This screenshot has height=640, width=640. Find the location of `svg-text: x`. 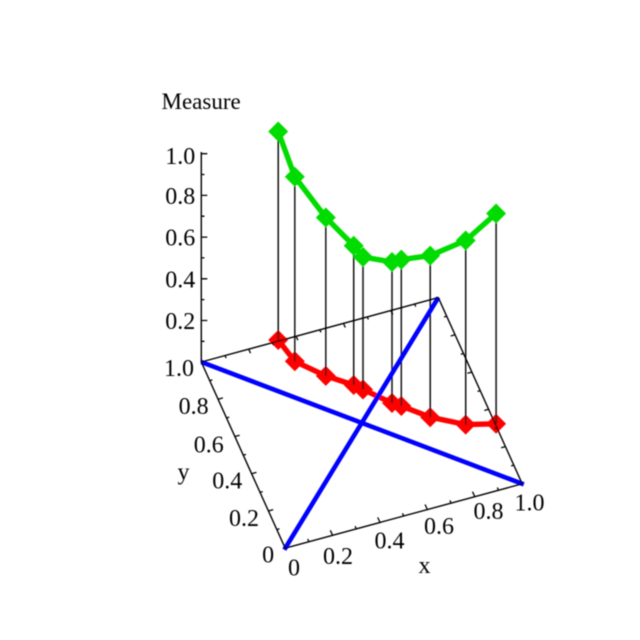

svg-text: x is located at coordinates (425, 566).